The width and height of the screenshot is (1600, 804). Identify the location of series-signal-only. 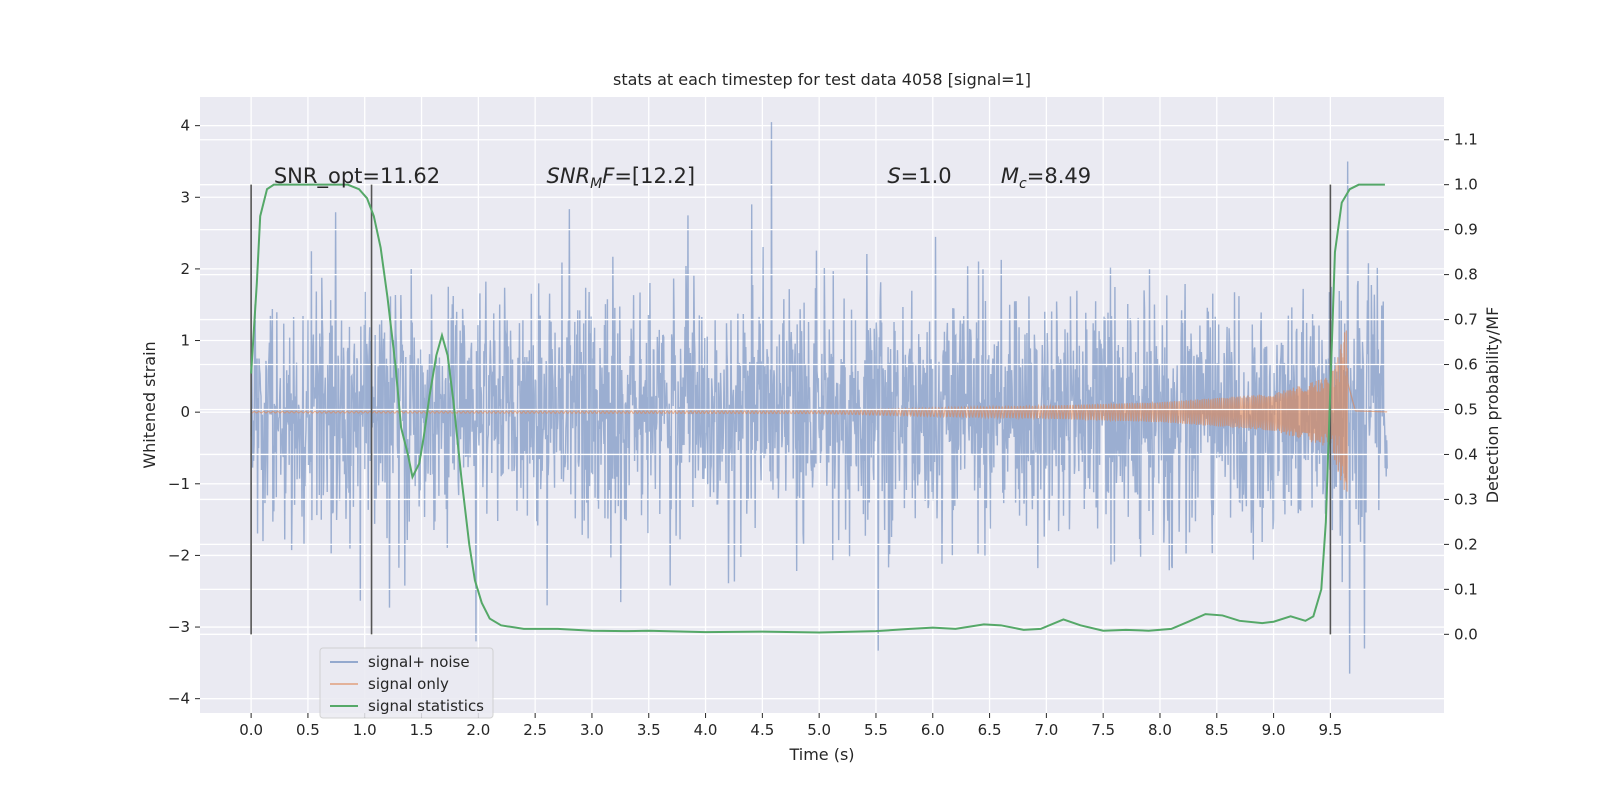
(819, 411).